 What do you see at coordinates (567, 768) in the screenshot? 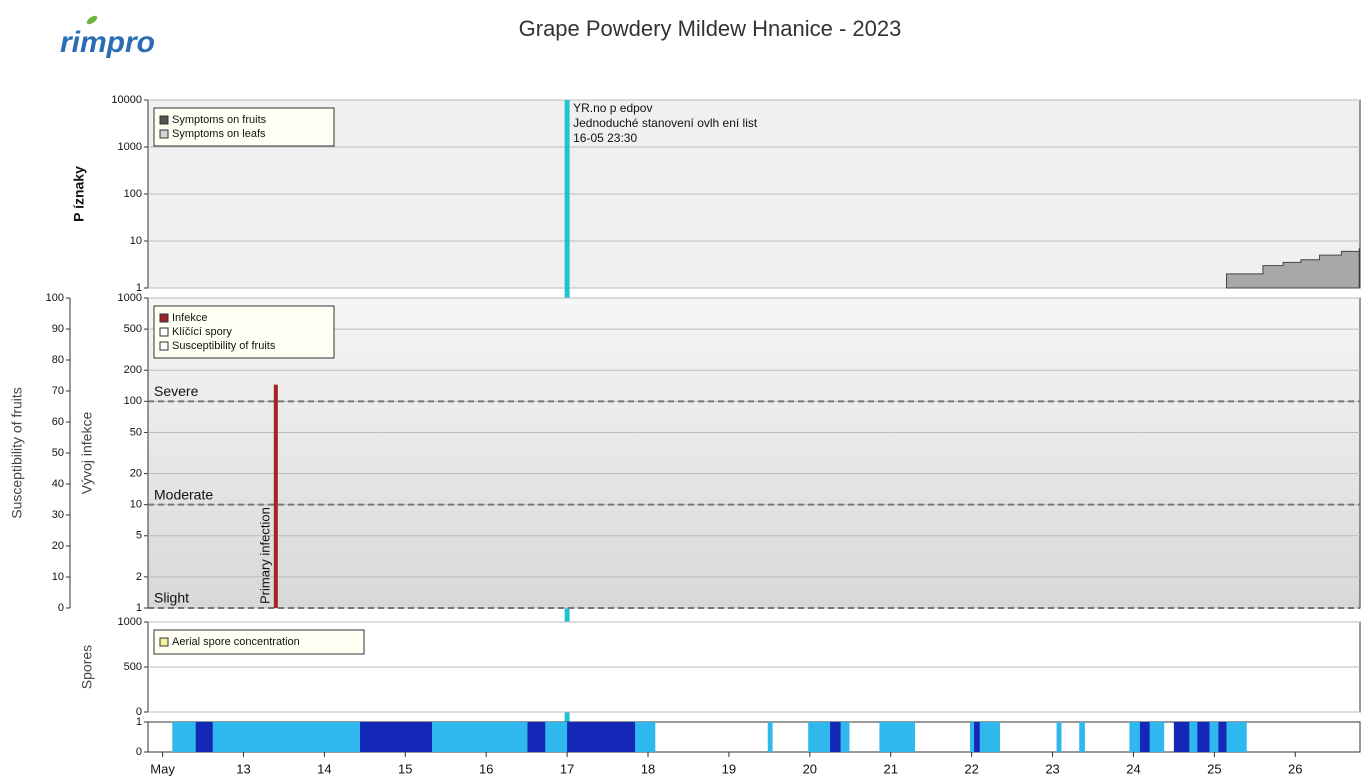
I see `x-tick-label: 17` at bounding box center [567, 768].